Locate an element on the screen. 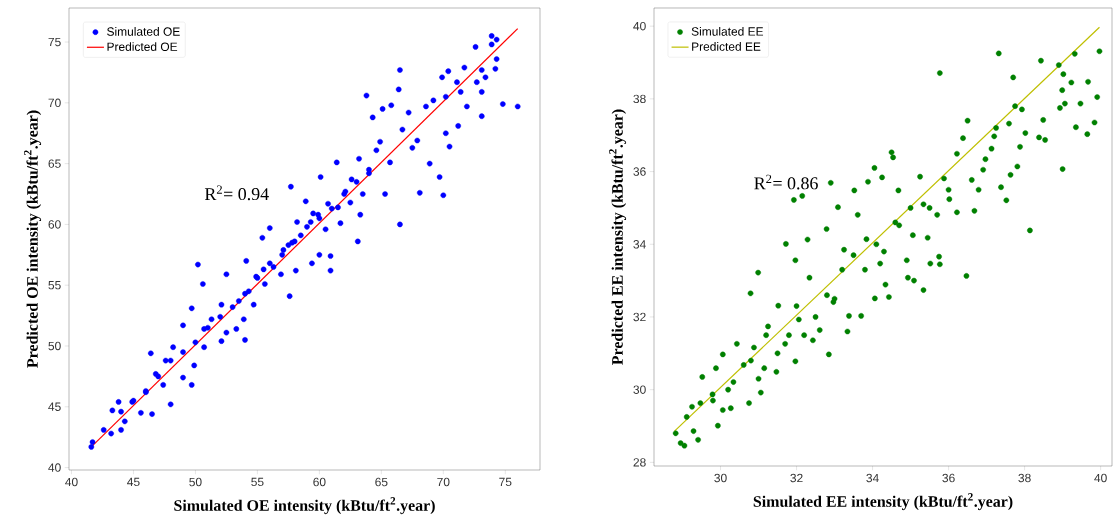 Image resolution: width=1115 pixels, height=527 pixels. x-tick-label: 65 is located at coordinates (381, 482).